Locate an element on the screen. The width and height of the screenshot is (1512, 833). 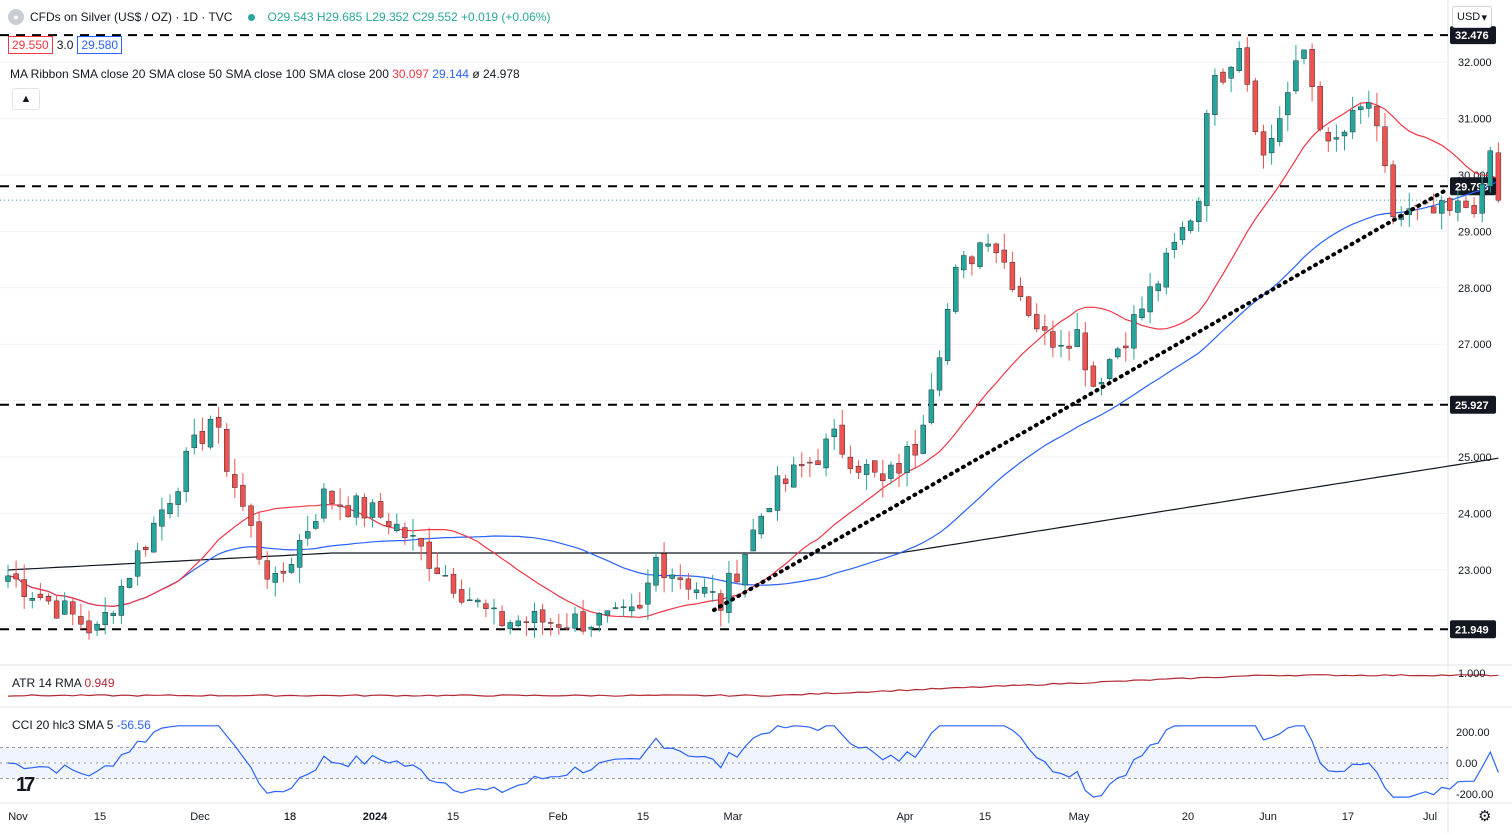
low-value: L29.352 is located at coordinates (387, 17).